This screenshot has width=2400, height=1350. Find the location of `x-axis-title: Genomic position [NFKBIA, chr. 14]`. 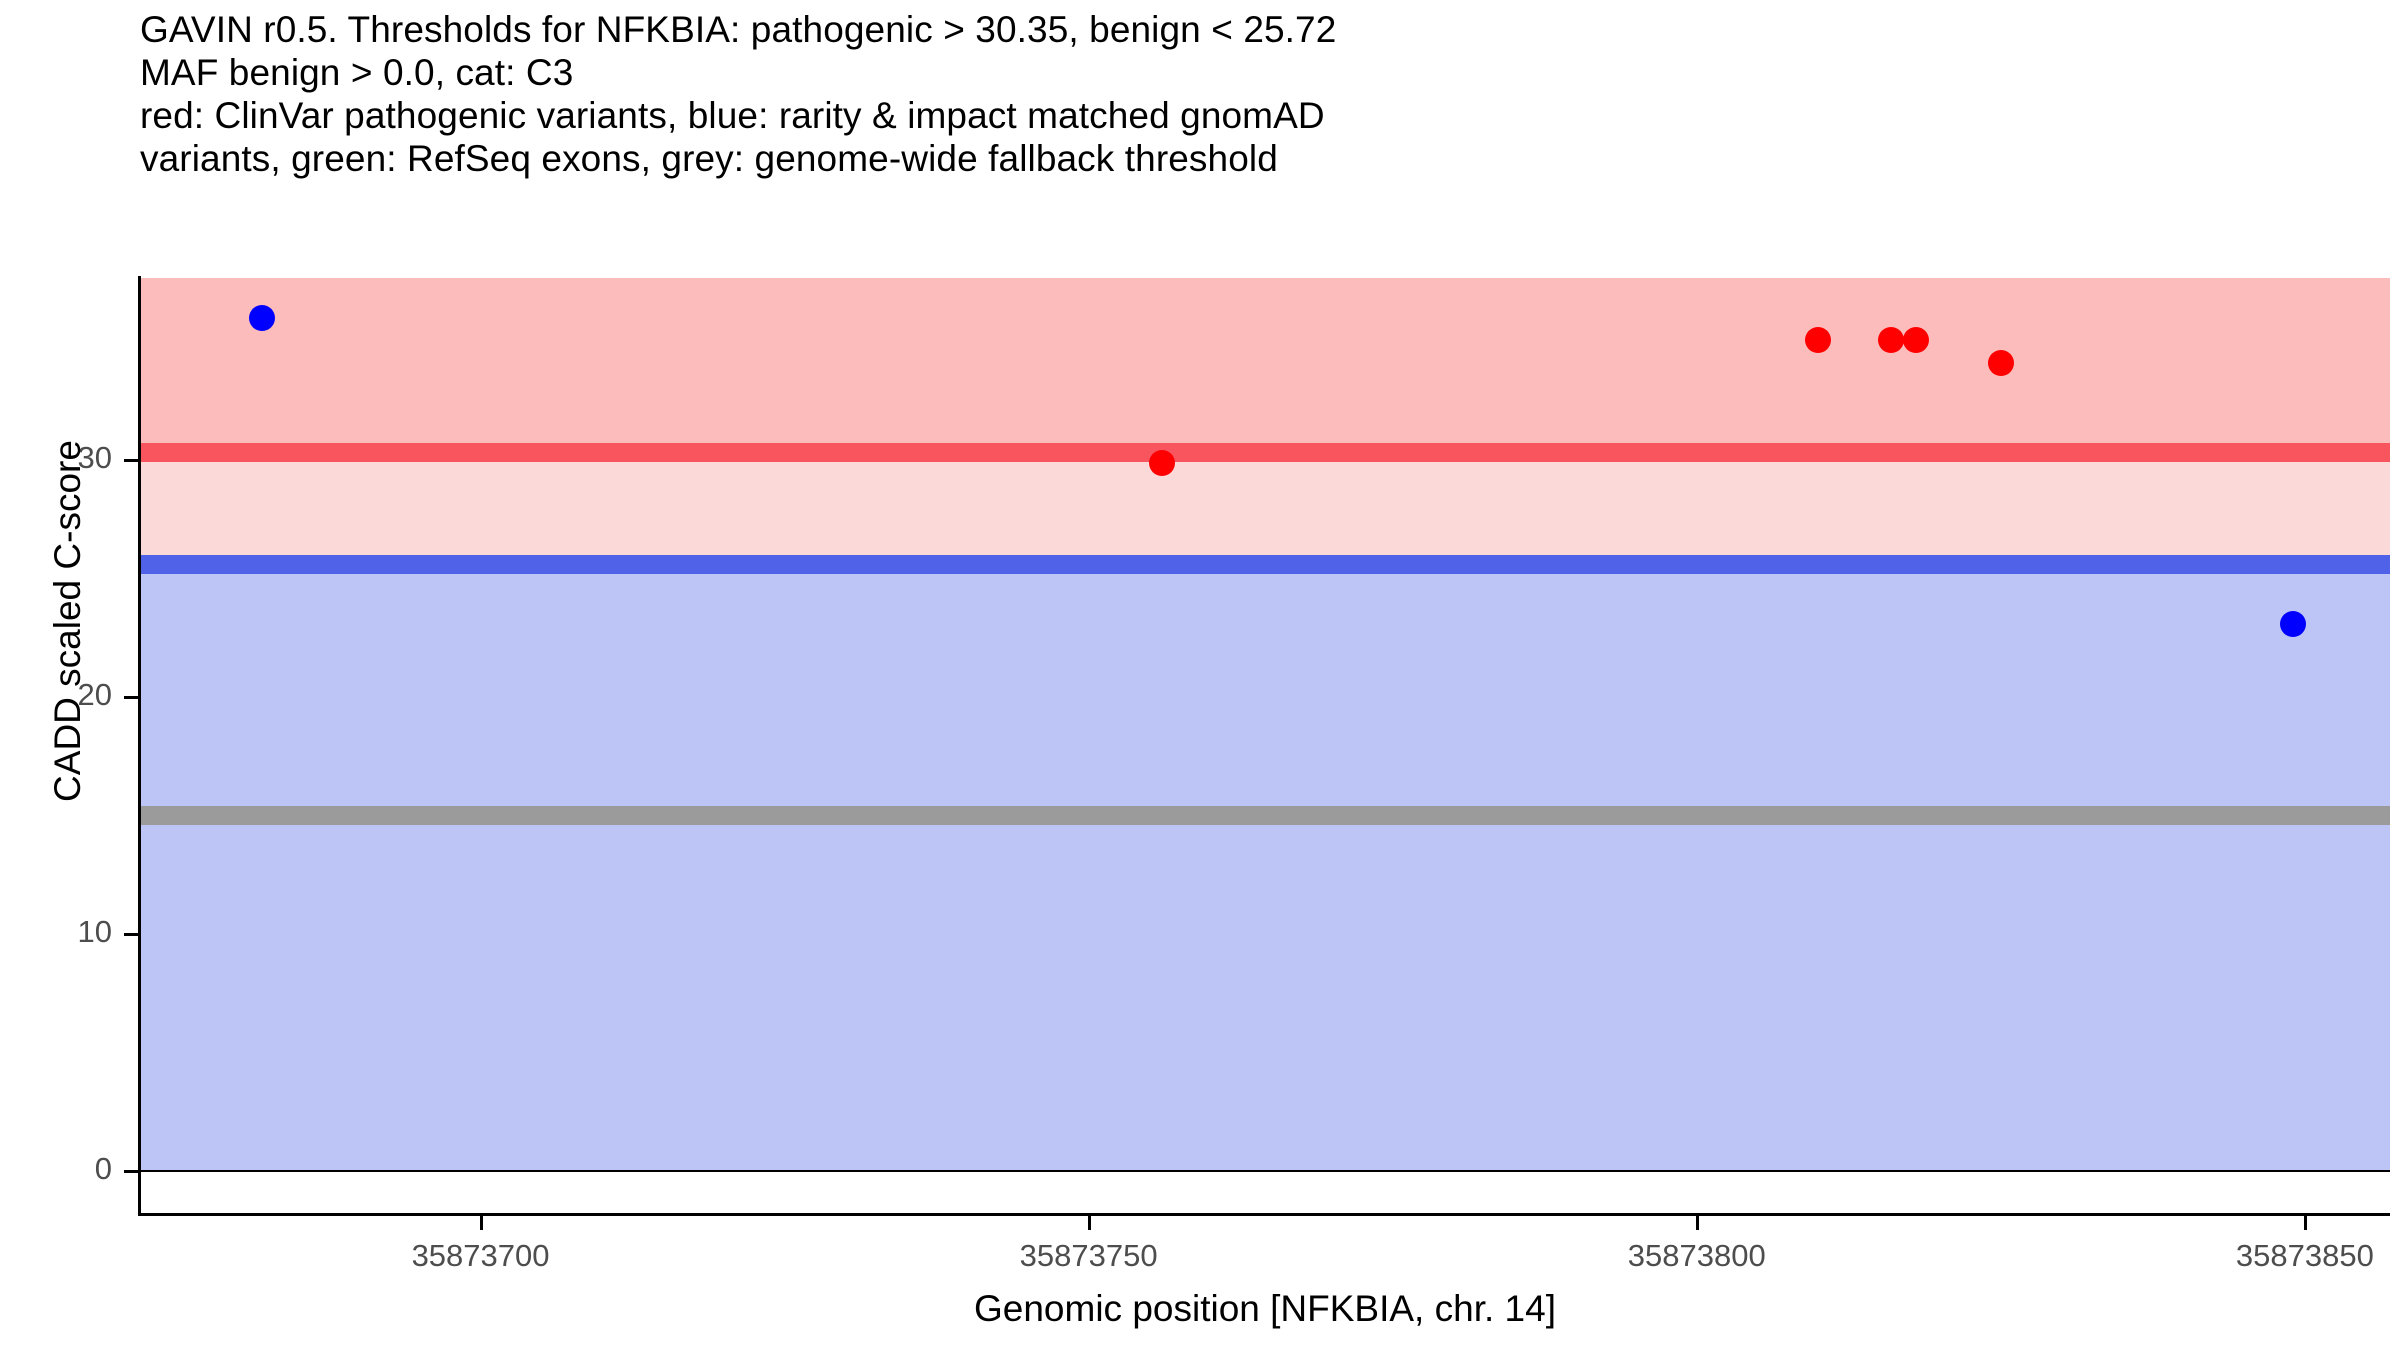

x-axis-title: Genomic position [NFKBIA, chr. 14] is located at coordinates (1265, 1308).